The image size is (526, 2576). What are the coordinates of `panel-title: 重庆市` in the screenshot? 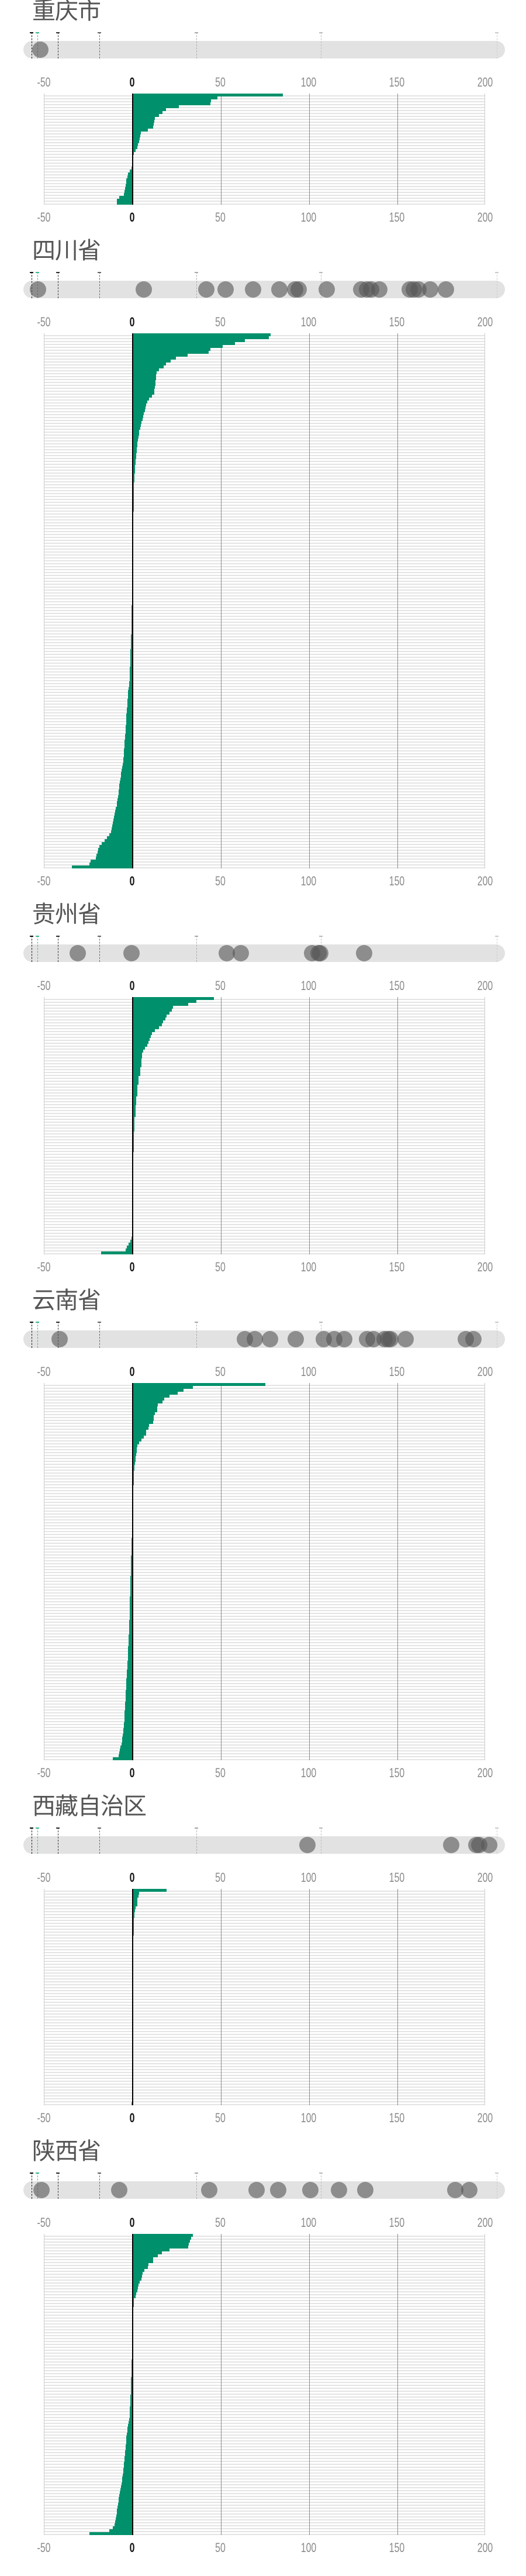 It's located at (66, 12).